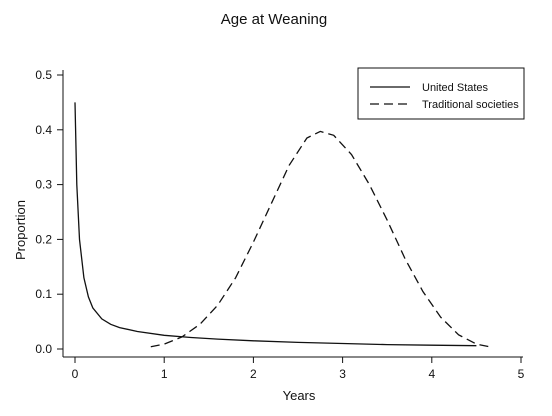 The height and width of the screenshot is (416, 552). Describe the element at coordinates (43, 294) in the screenshot. I see `y-tick-label: 0.1` at that location.